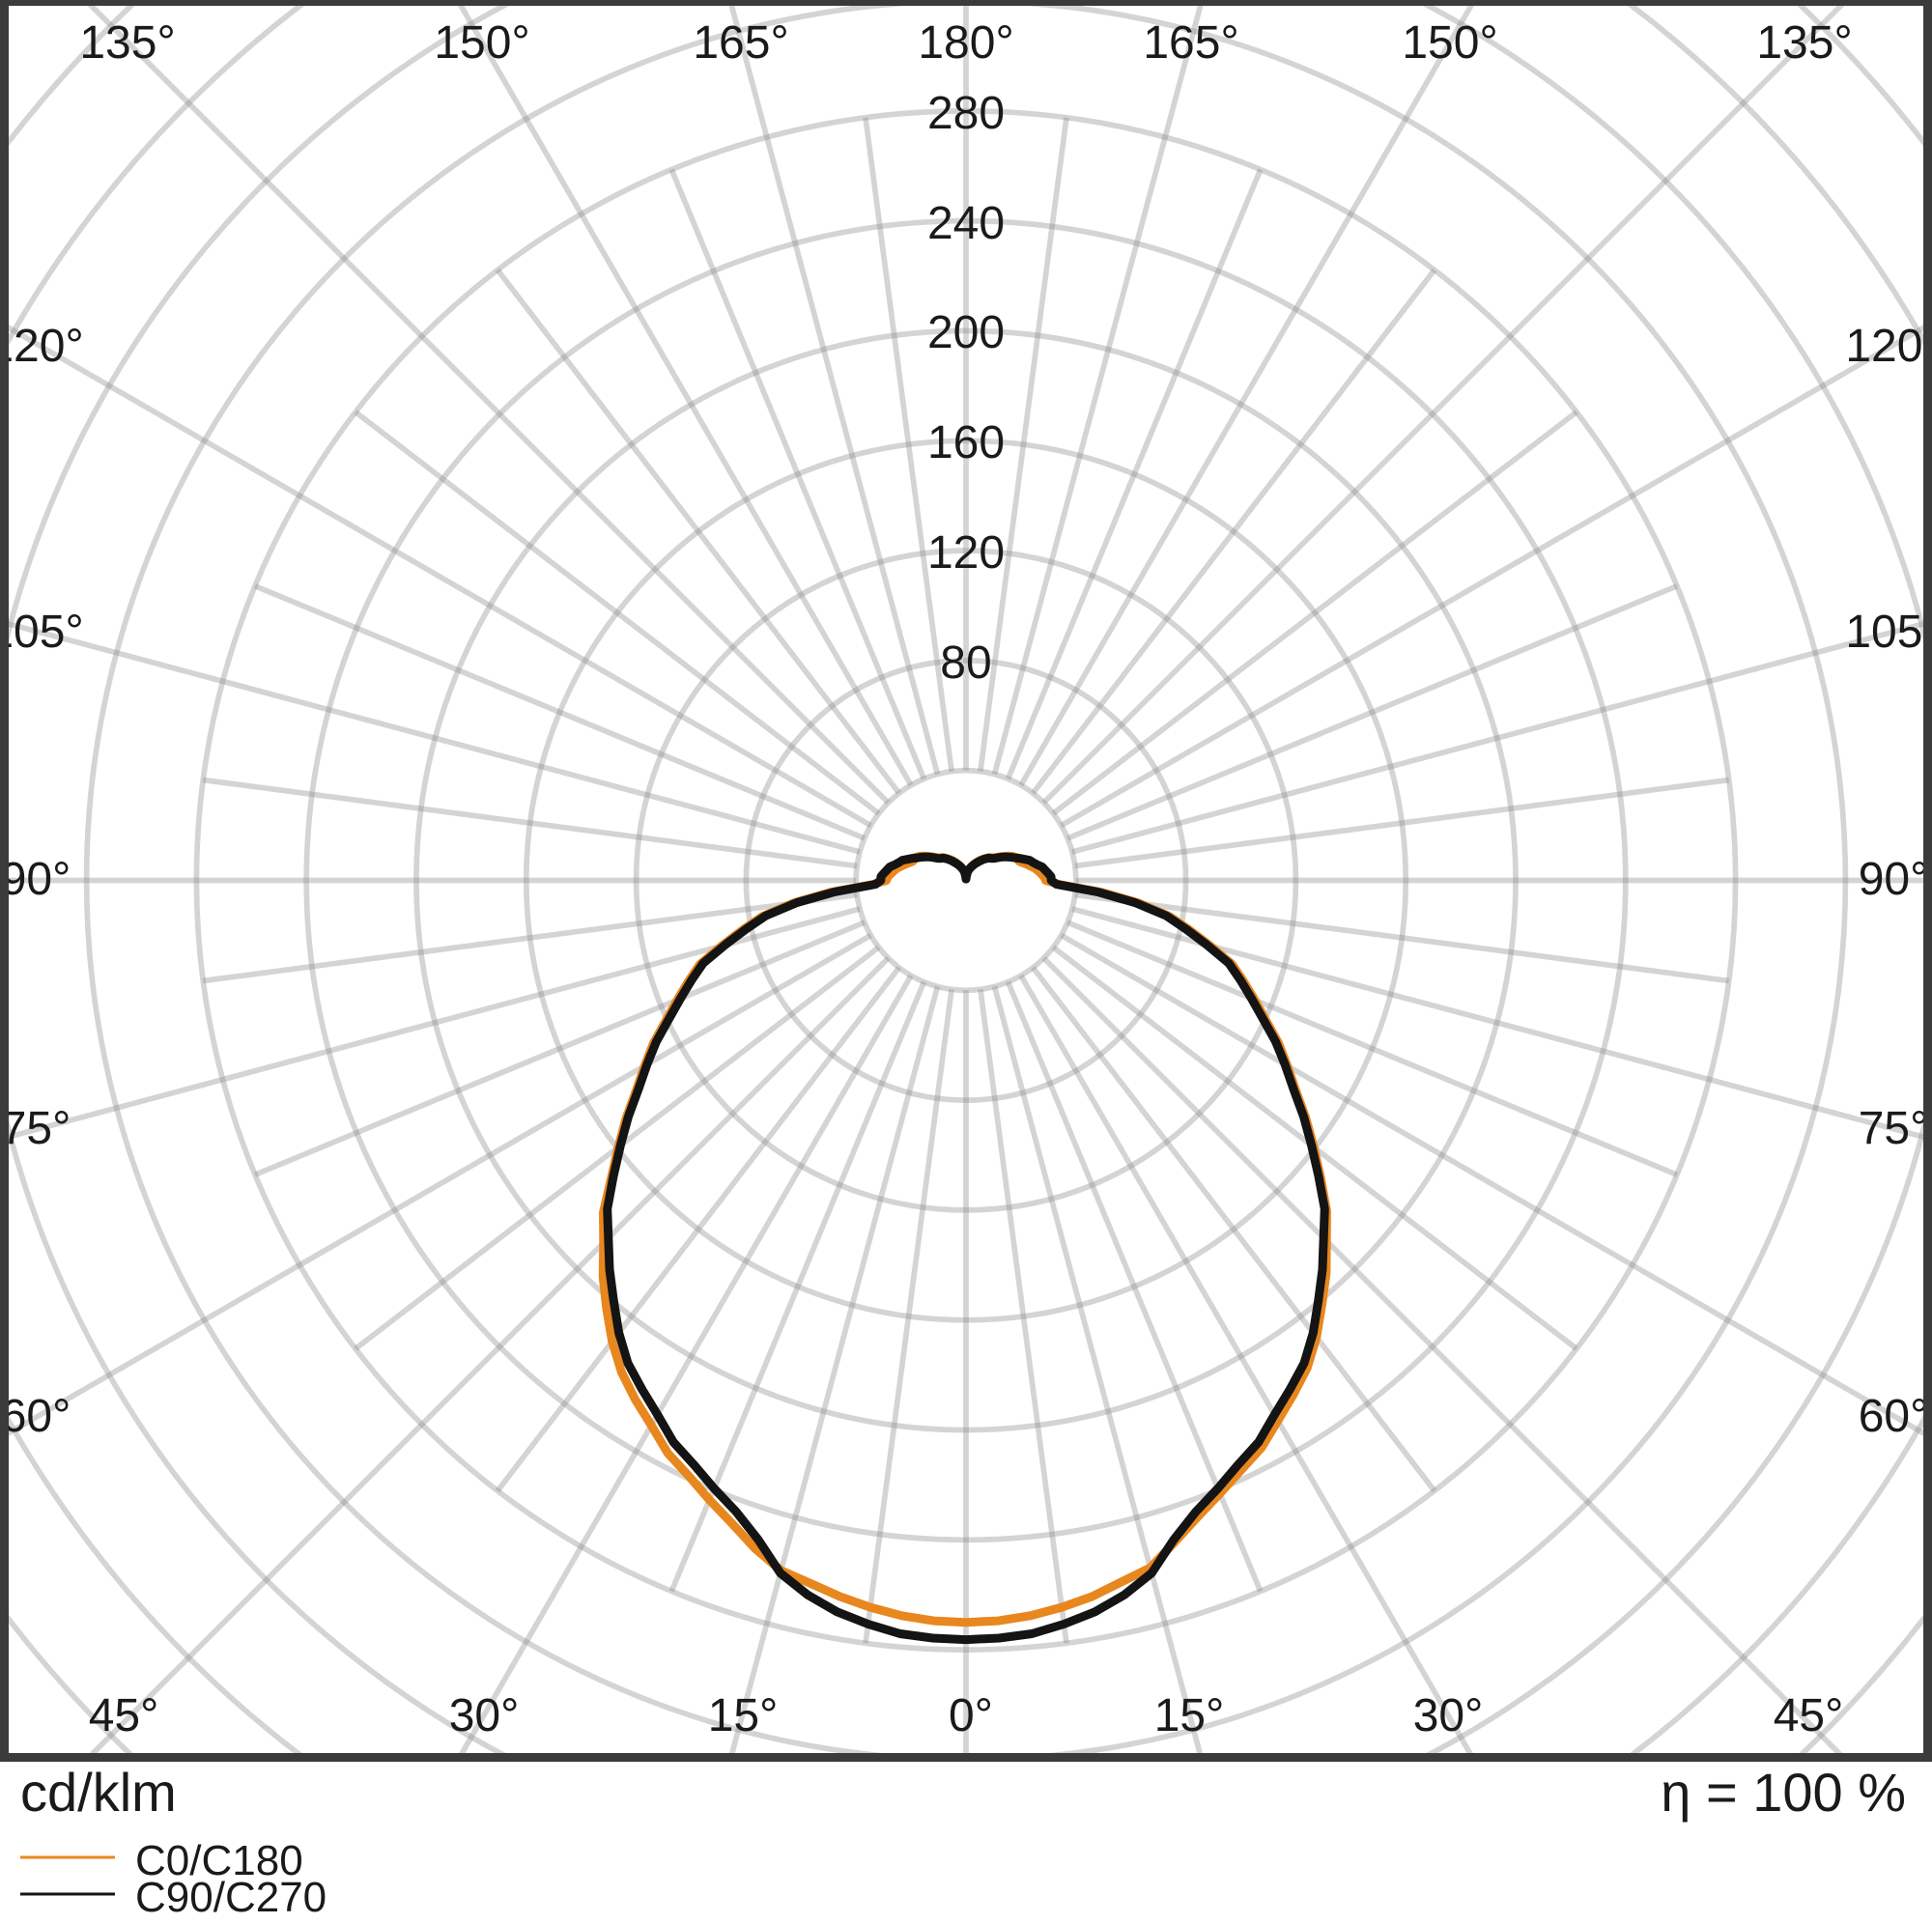  Describe the element at coordinates (965, 663) in the screenshot. I see `svg-text: 80` at that location.